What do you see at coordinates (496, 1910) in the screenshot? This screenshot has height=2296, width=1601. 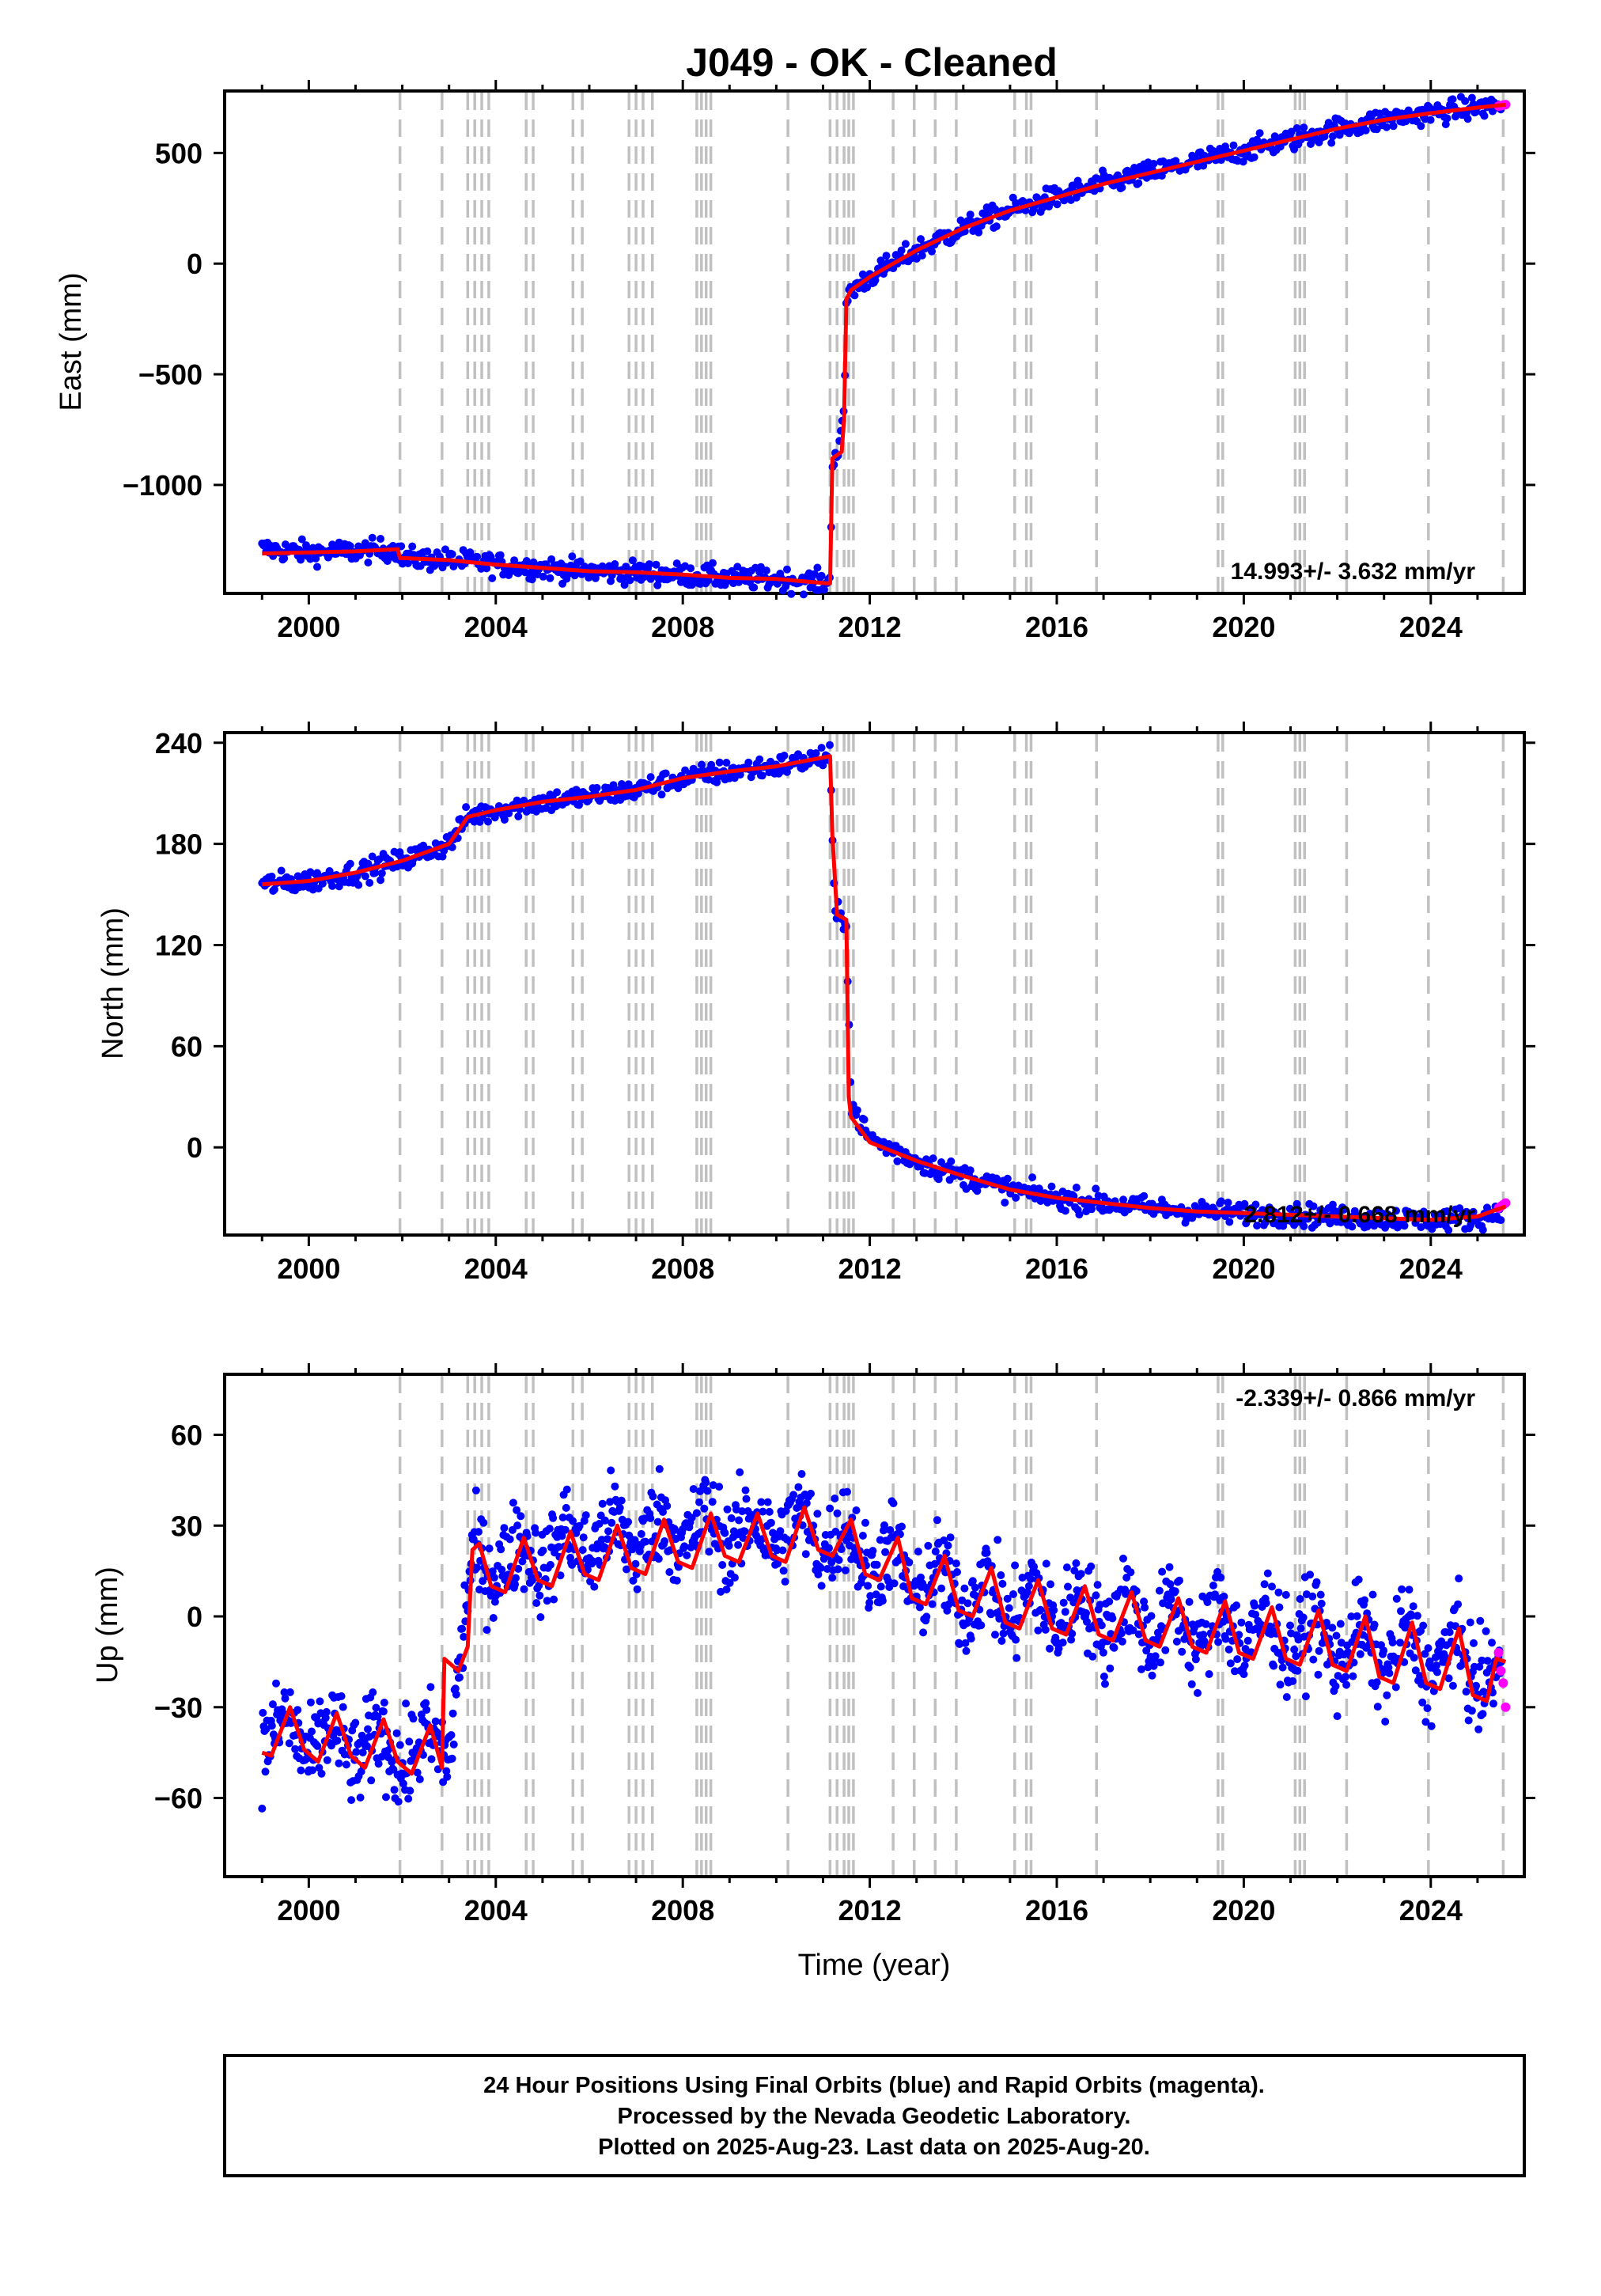 I see `up-x-tick-label: 2004` at bounding box center [496, 1910].